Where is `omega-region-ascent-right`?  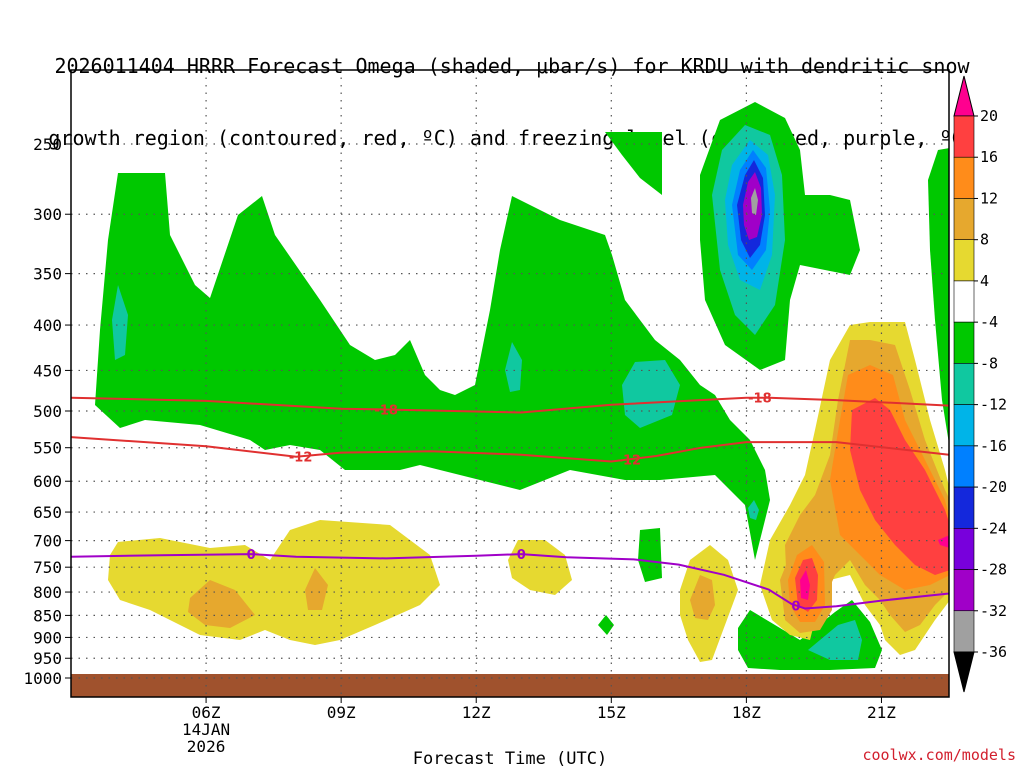
omega-region-ascent-right is located at coordinates (938, 296).